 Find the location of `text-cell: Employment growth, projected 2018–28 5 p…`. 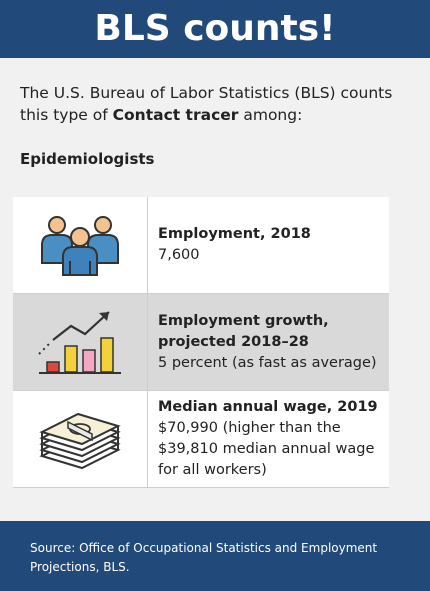

text-cell: Employment growth, projected 2018–28 5 p… is located at coordinates (268, 342).